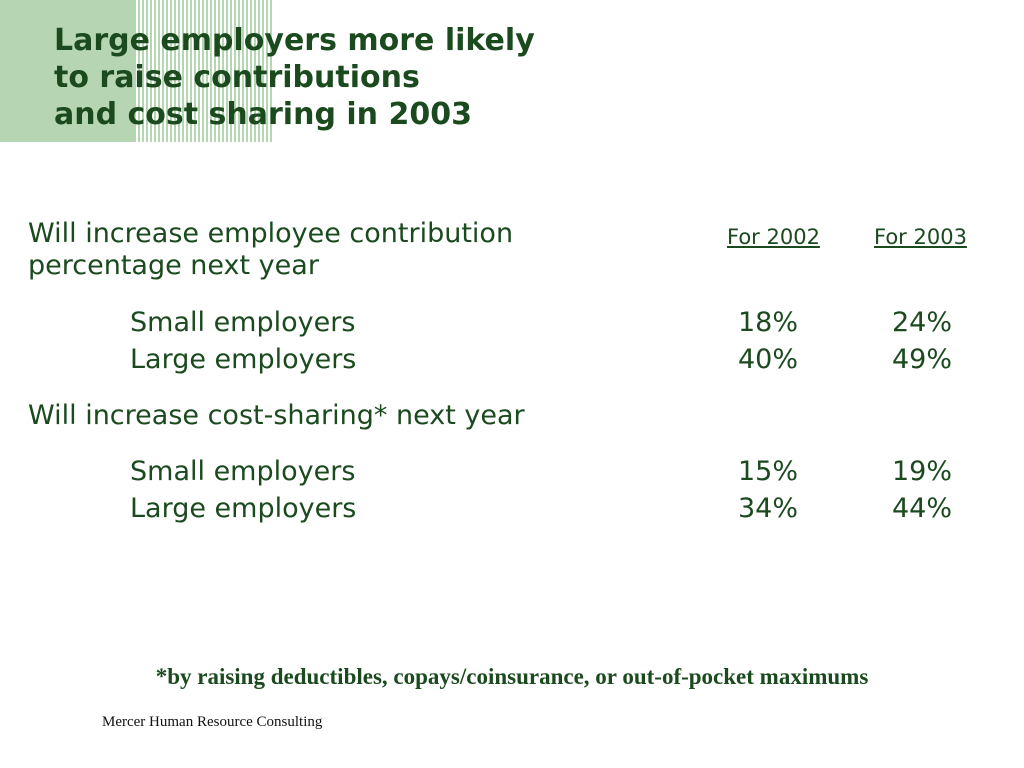 This screenshot has width=1024, height=768. I want to click on section-1-heading-line-2: percentage next year, so click(173, 265).